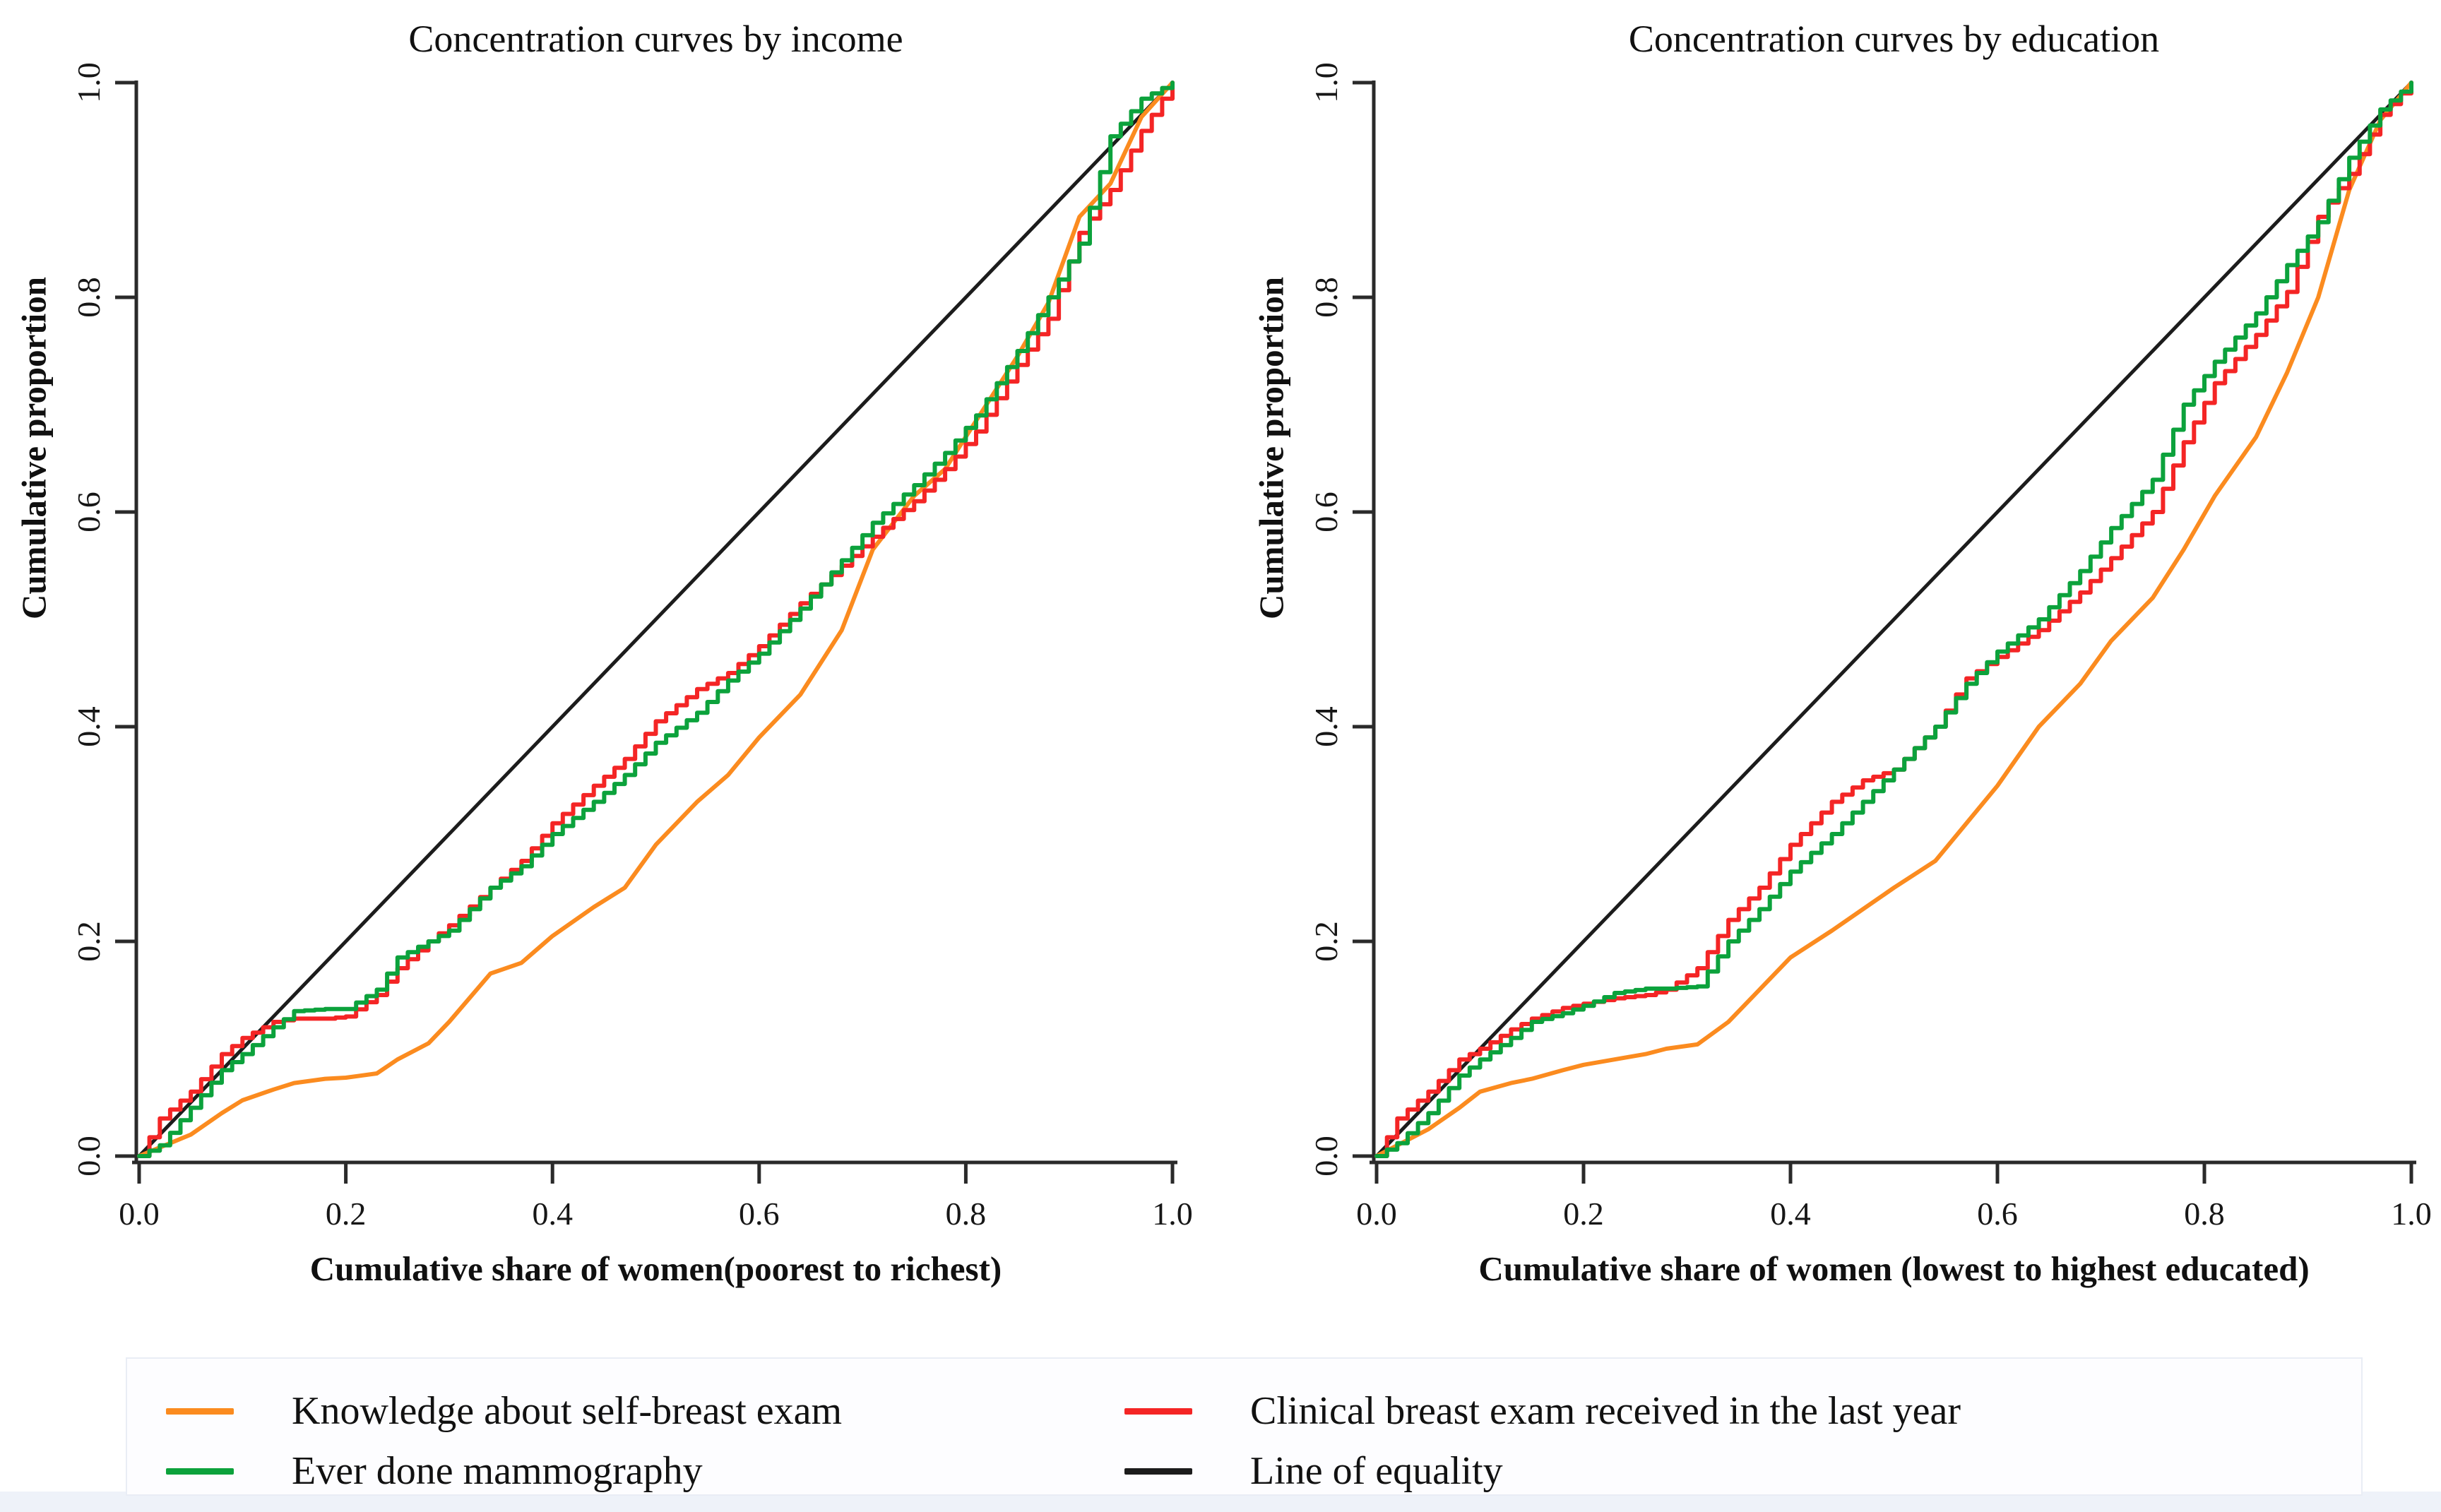  What do you see at coordinates (498, 1471) in the screenshot?
I see `legend-item-label: Ever done mammography` at bounding box center [498, 1471].